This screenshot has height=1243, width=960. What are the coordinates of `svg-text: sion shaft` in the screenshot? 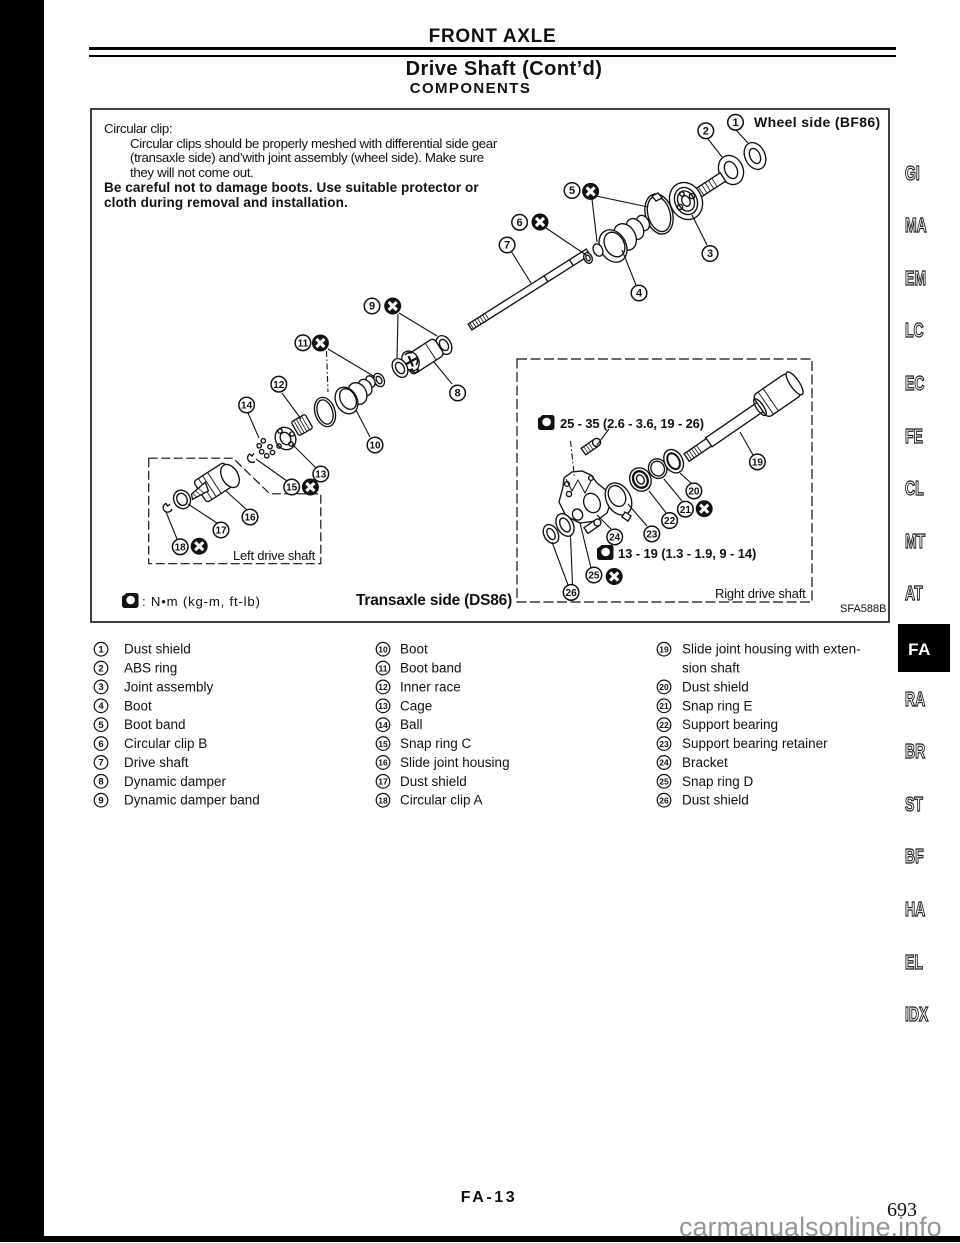 It's located at (711, 668).